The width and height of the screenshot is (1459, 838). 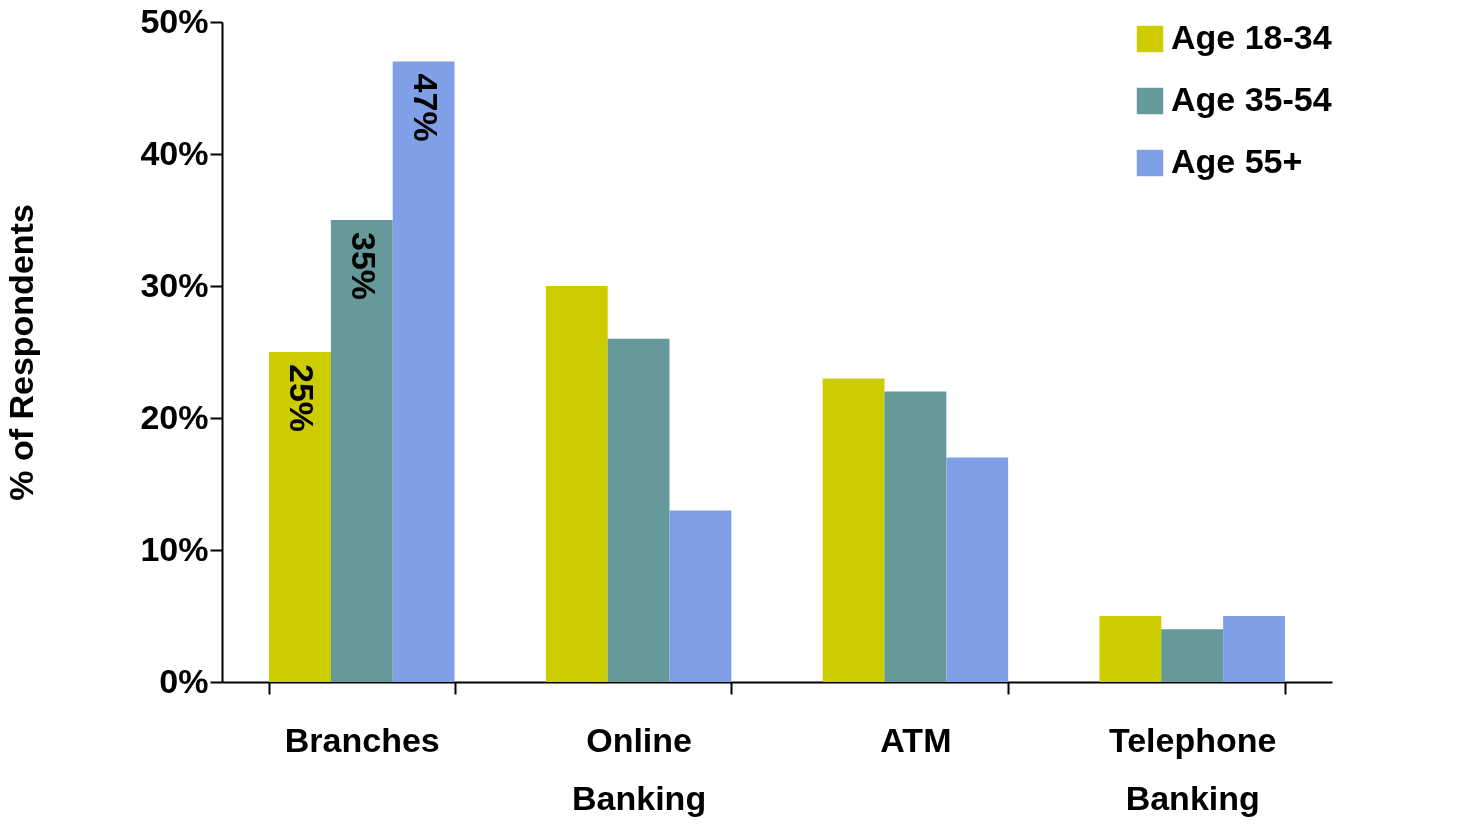 What do you see at coordinates (639, 768) in the screenshot?
I see `x-tick-label: Online Banking` at bounding box center [639, 768].